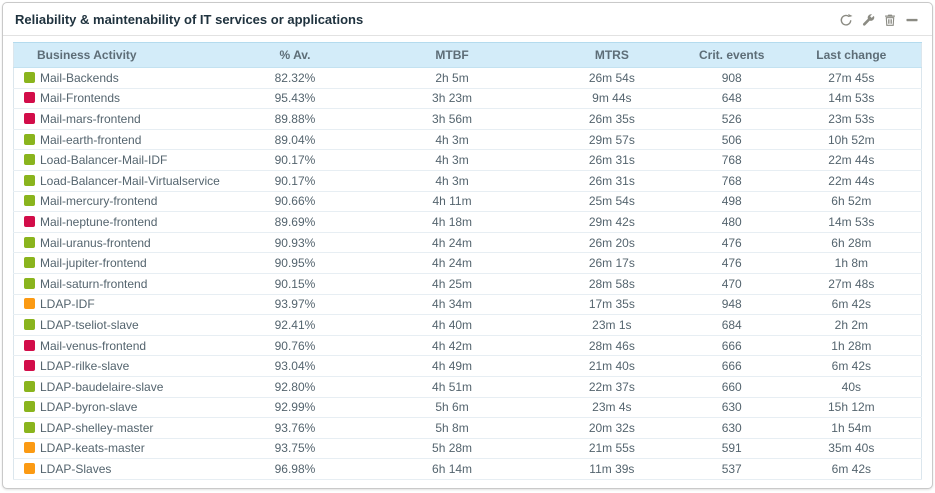 The image size is (935, 493). Describe the element at coordinates (90, 118) in the screenshot. I see `business-activity-name: Mail-mars-frontend` at that location.